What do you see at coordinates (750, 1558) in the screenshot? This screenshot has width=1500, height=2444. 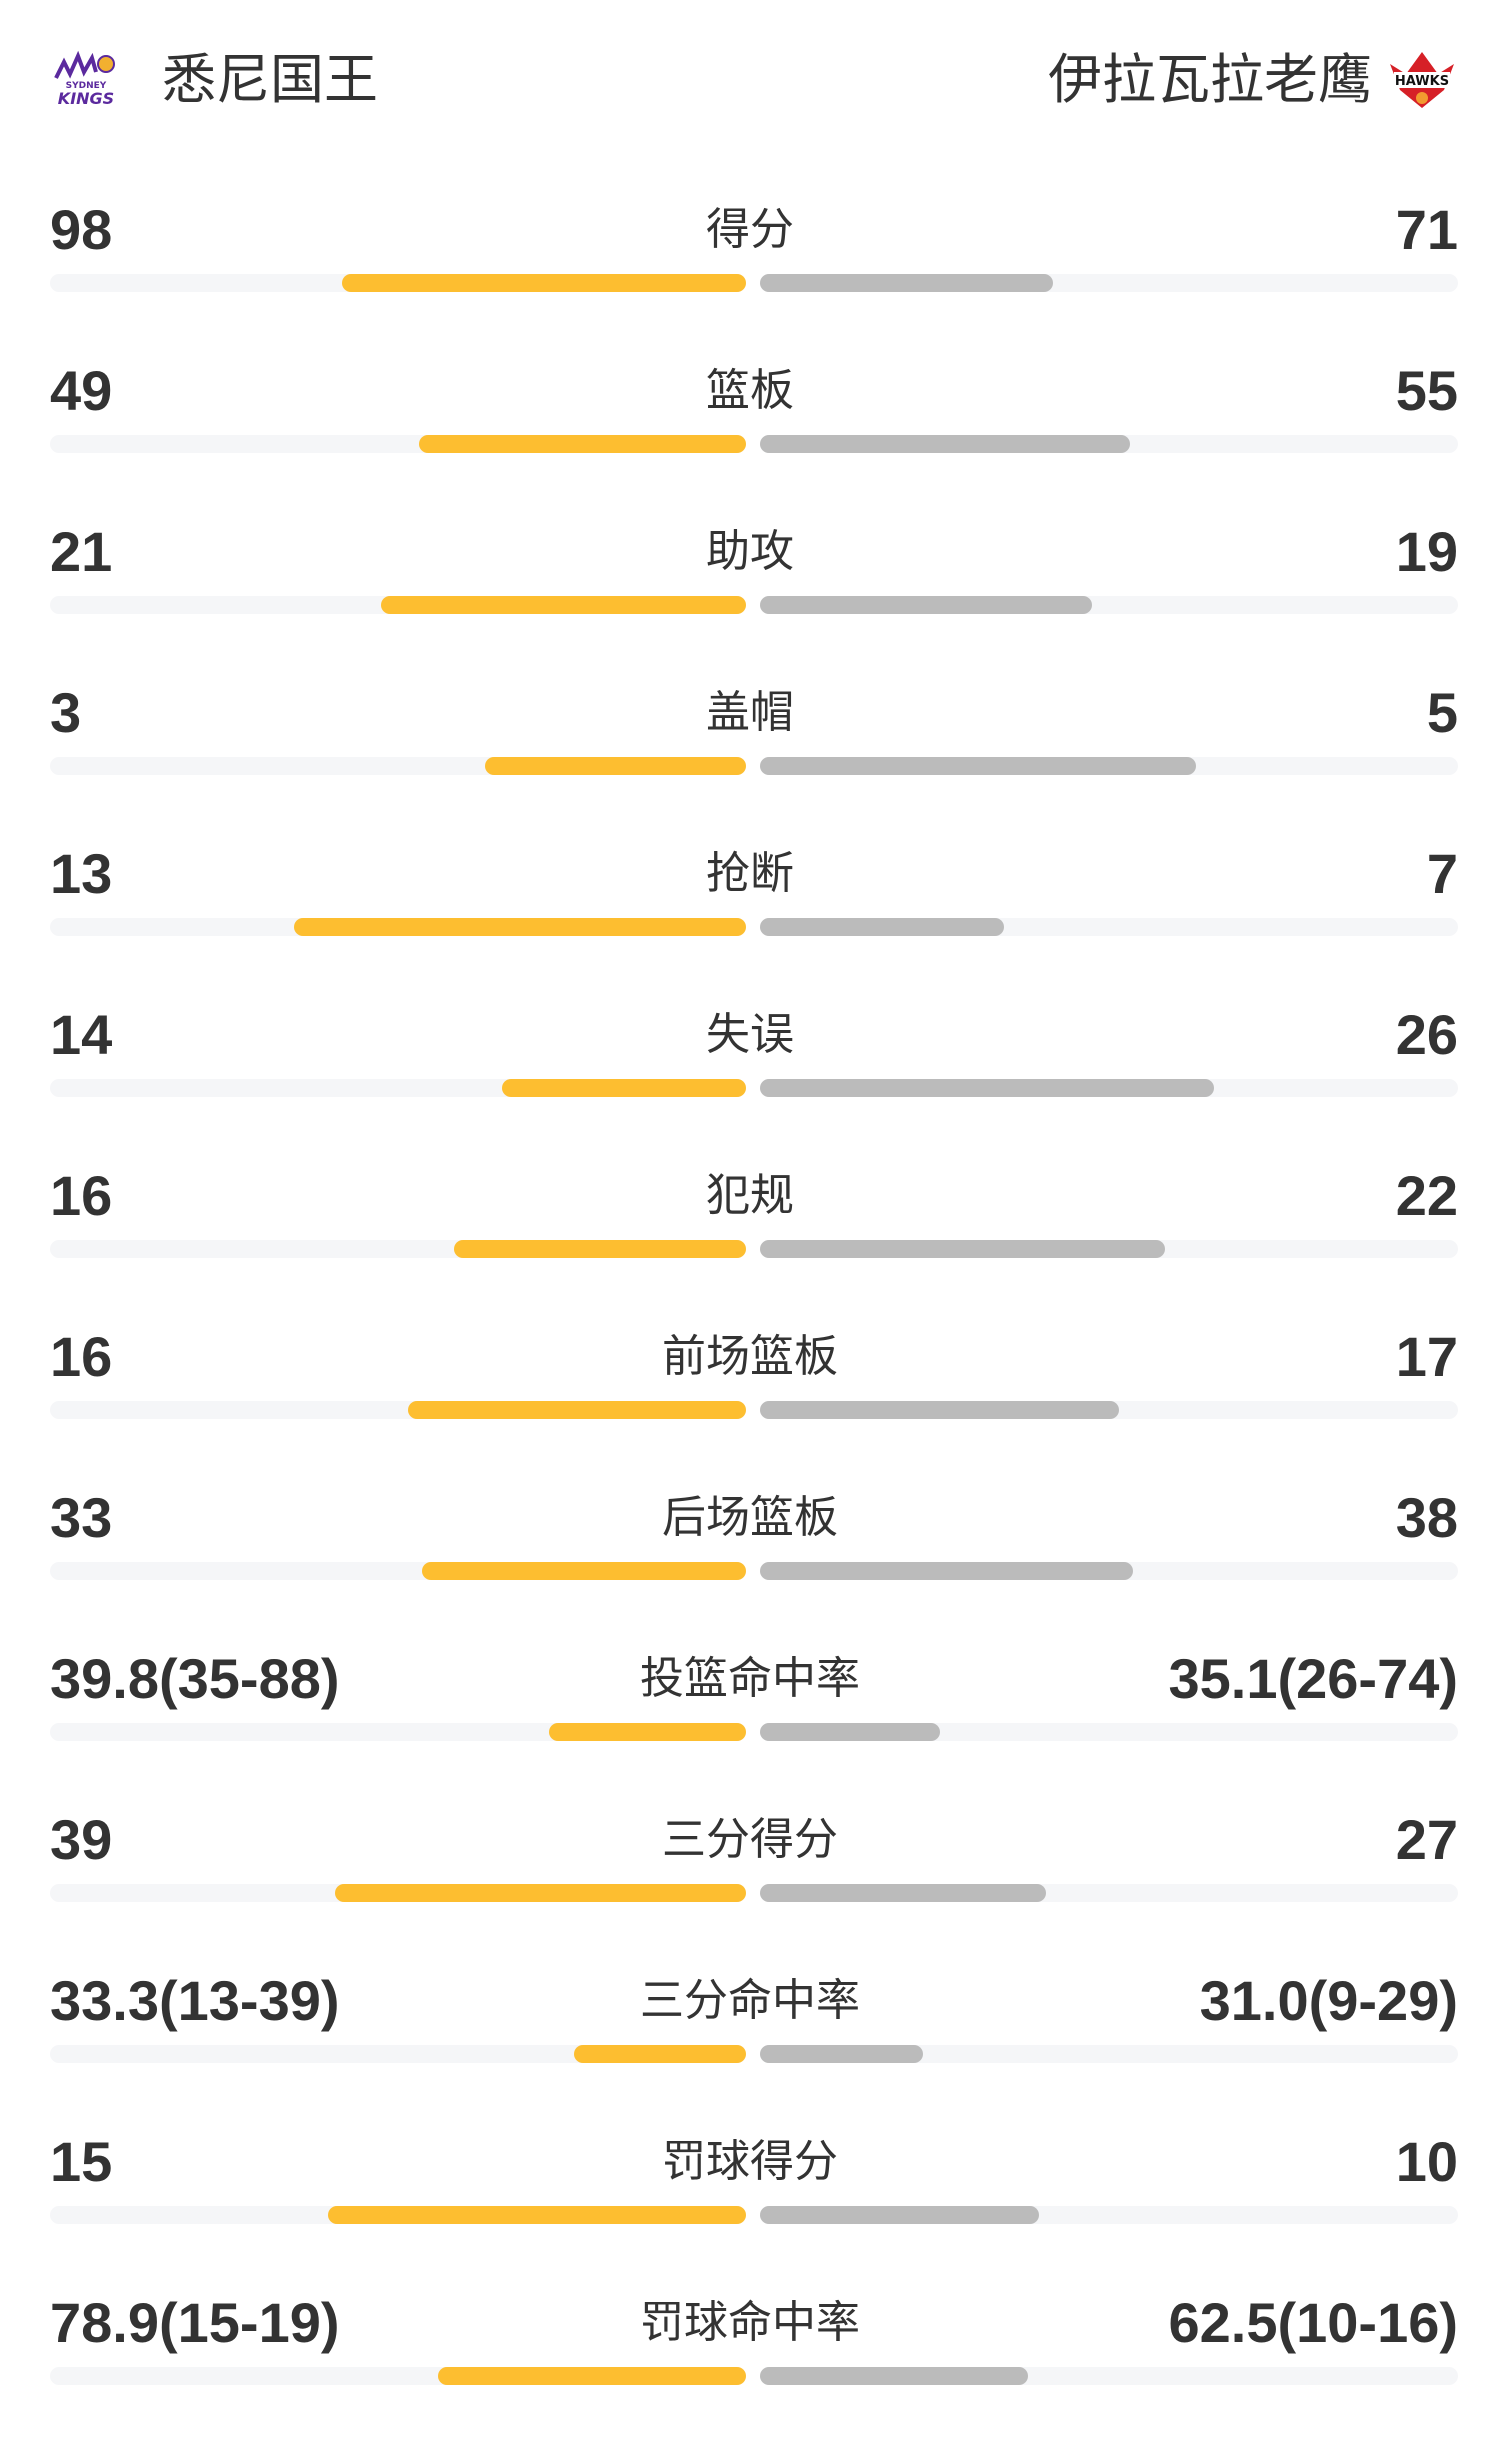 I see `stat-row: 33 后场篮板 38` at bounding box center [750, 1558].